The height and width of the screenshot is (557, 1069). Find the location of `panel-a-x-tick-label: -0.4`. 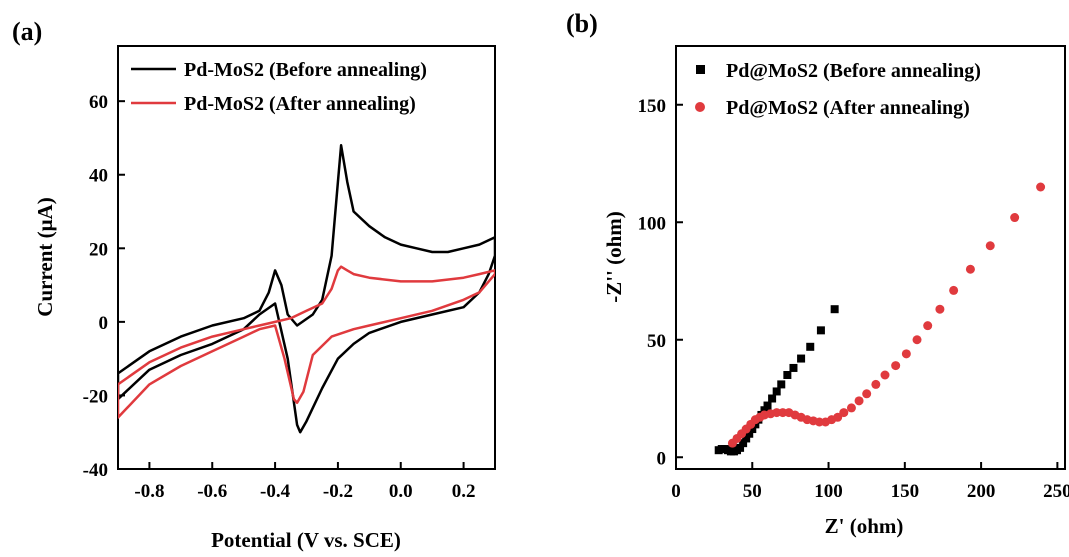

panel-a-x-tick-label: -0.4 is located at coordinates (275, 491).